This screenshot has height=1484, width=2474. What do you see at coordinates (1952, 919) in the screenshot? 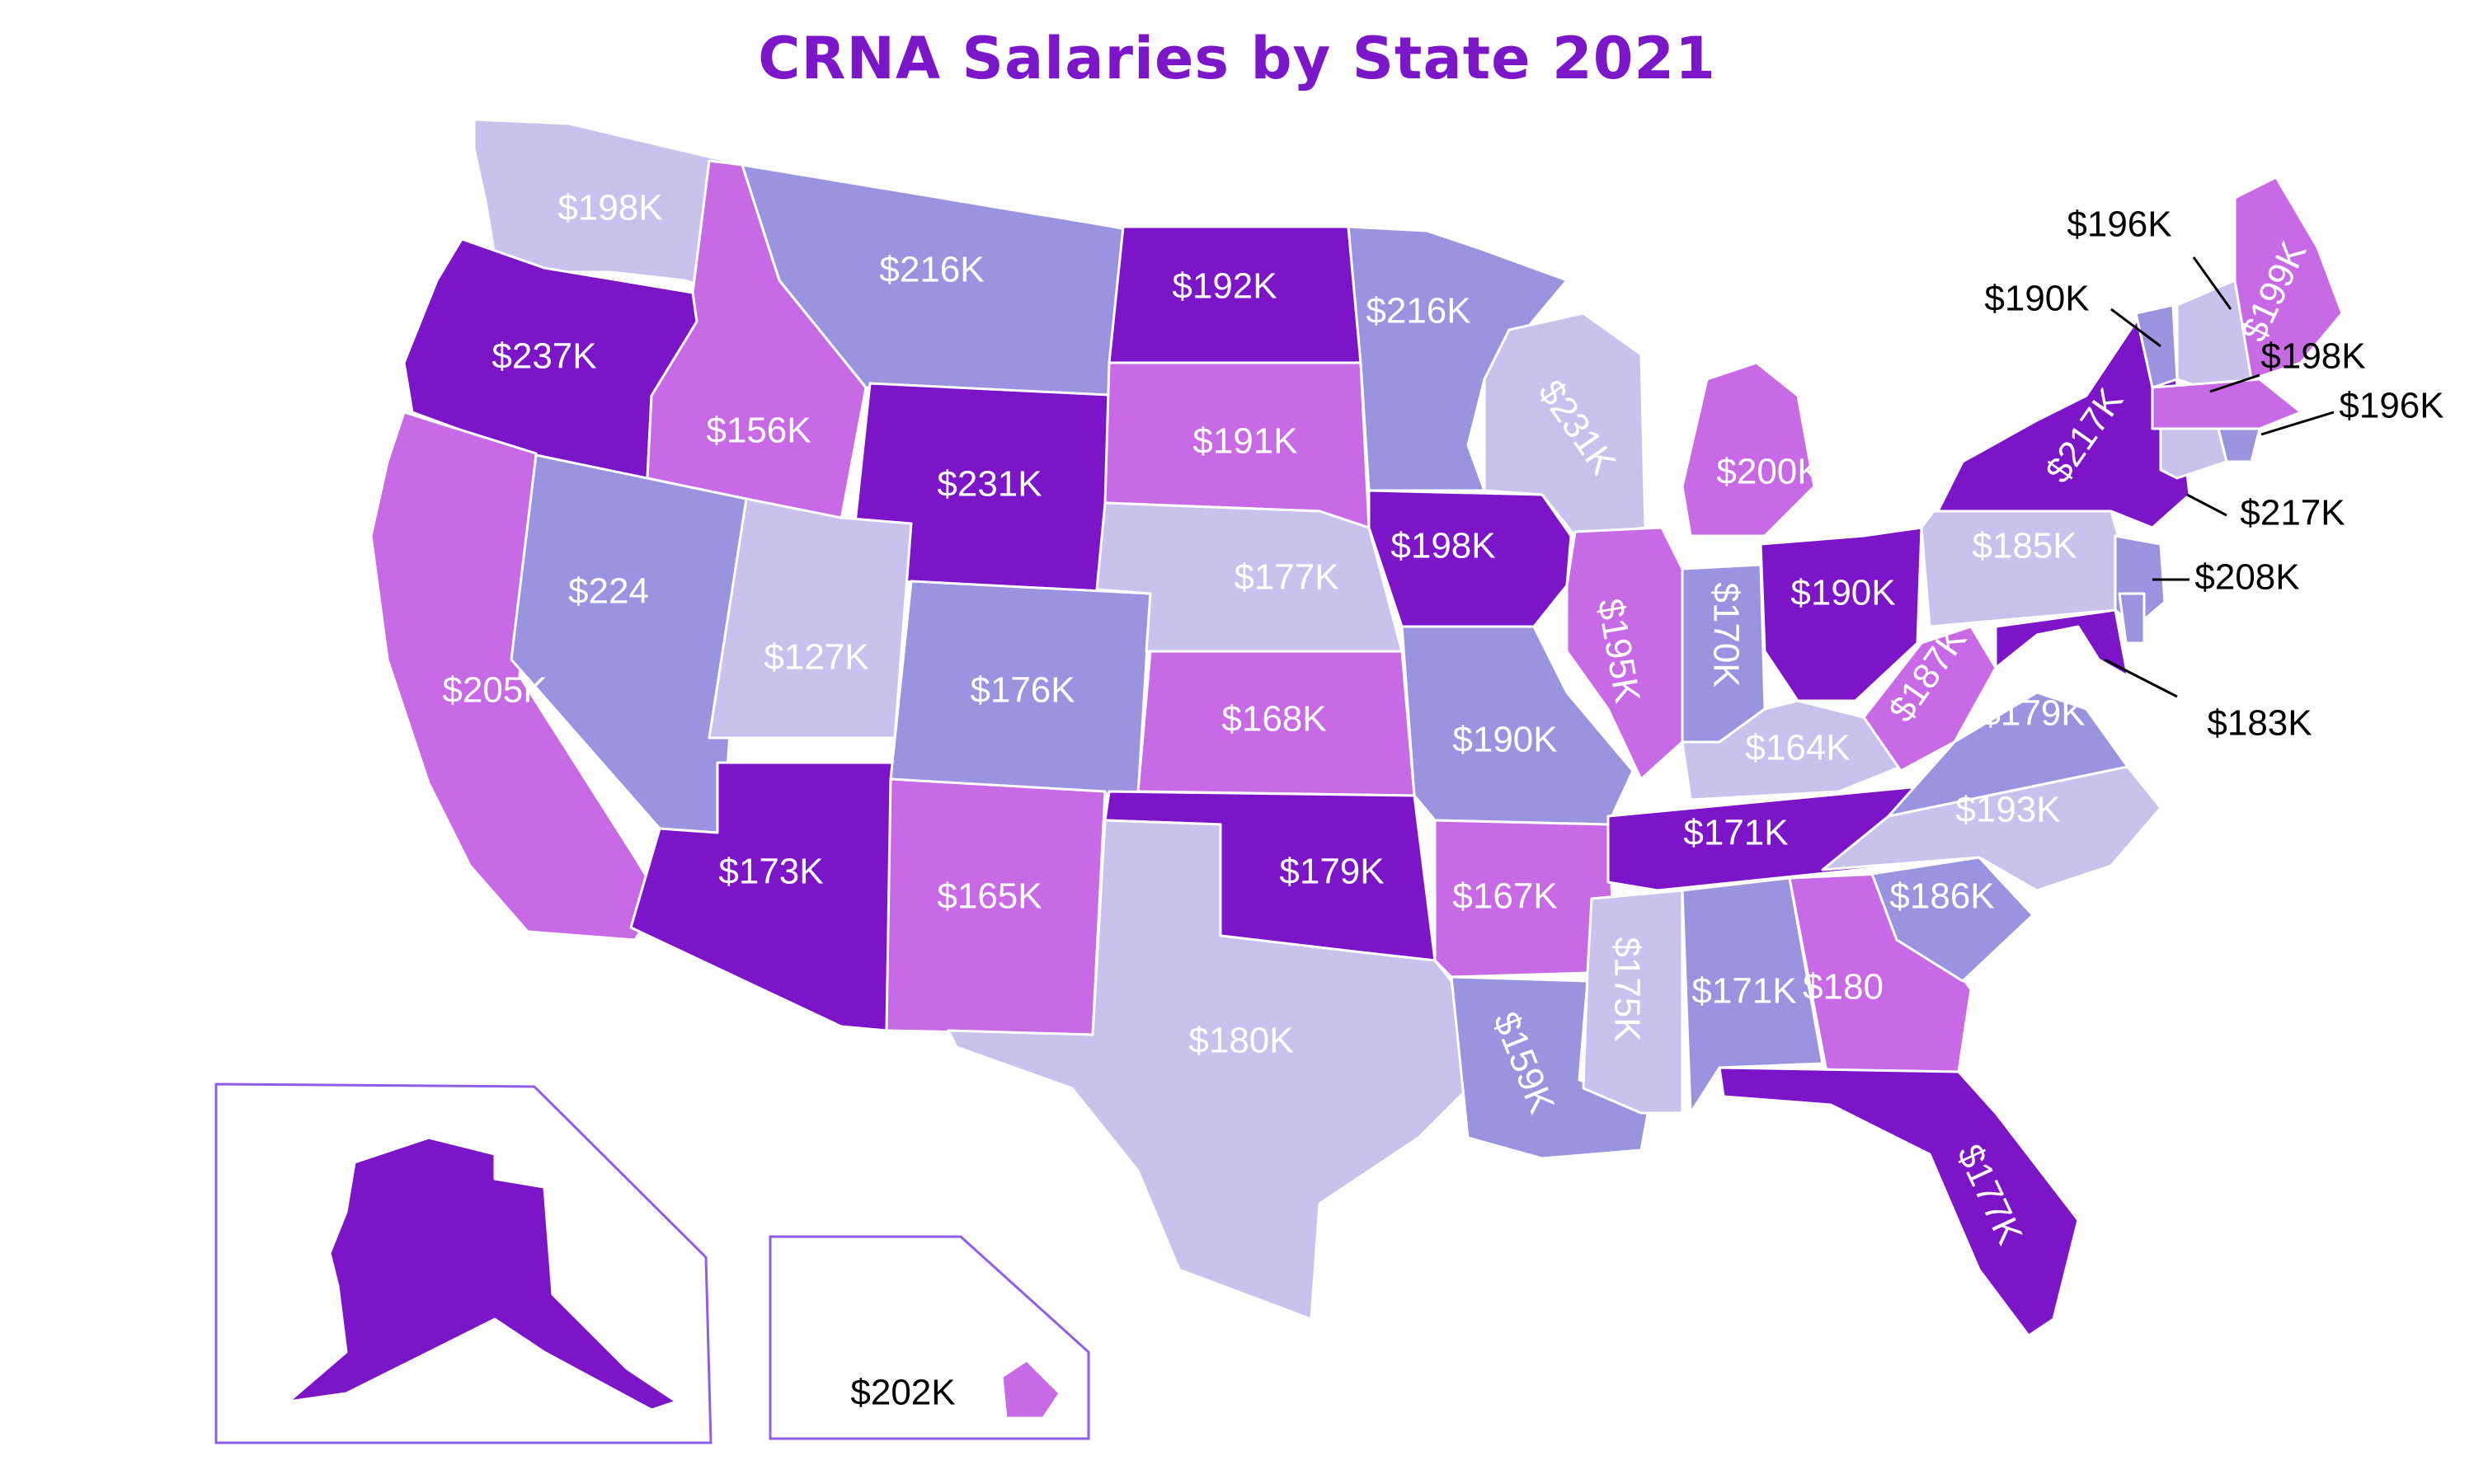
I see `state-sc` at bounding box center [1952, 919].